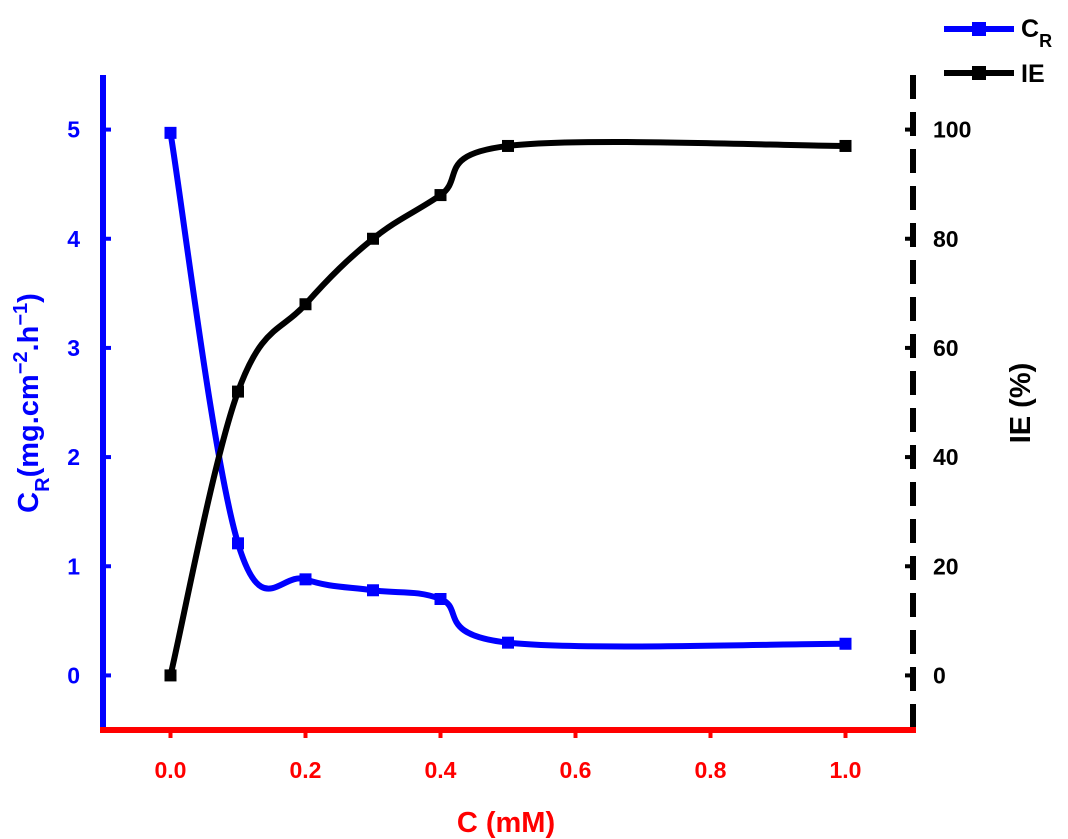 The height and width of the screenshot is (839, 1068). Describe the element at coordinates (73, 566) in the screenshot. I see `left-tick-label: 1` at that location.